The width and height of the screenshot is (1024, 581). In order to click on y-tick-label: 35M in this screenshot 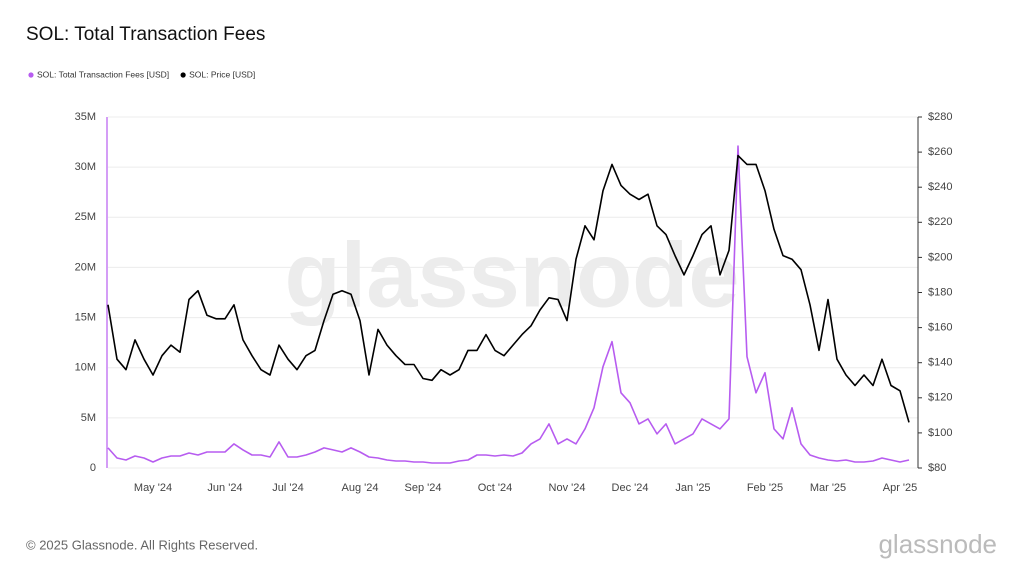, I will do `click(85, 117)`.